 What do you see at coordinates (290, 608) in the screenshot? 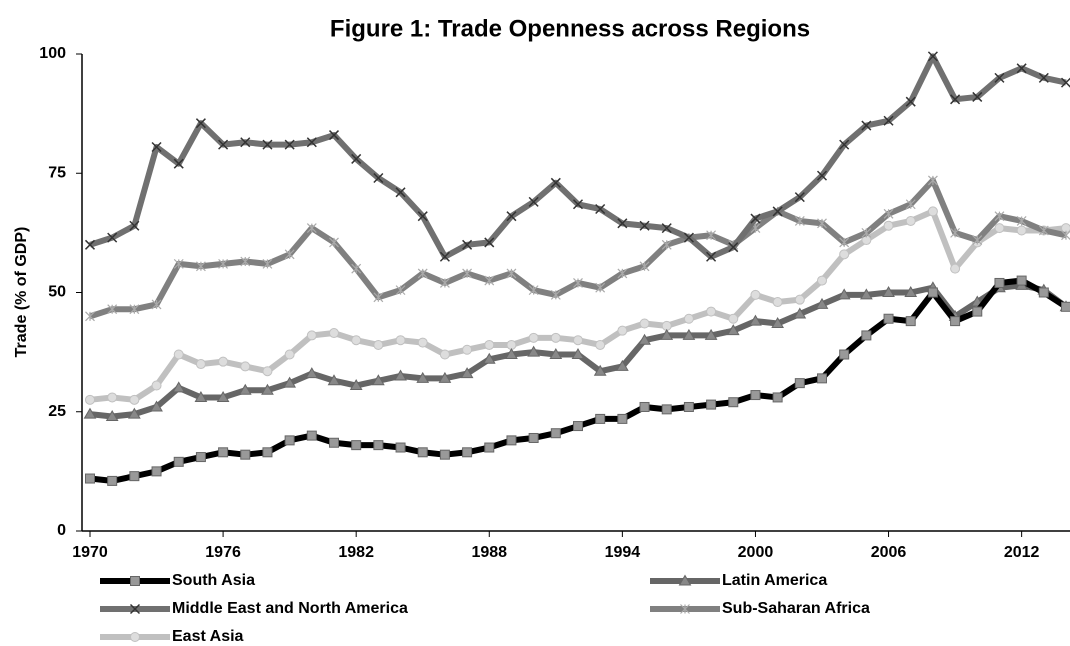
I see `legend-label: Middle East and North America` at bounding box center [290, 608].